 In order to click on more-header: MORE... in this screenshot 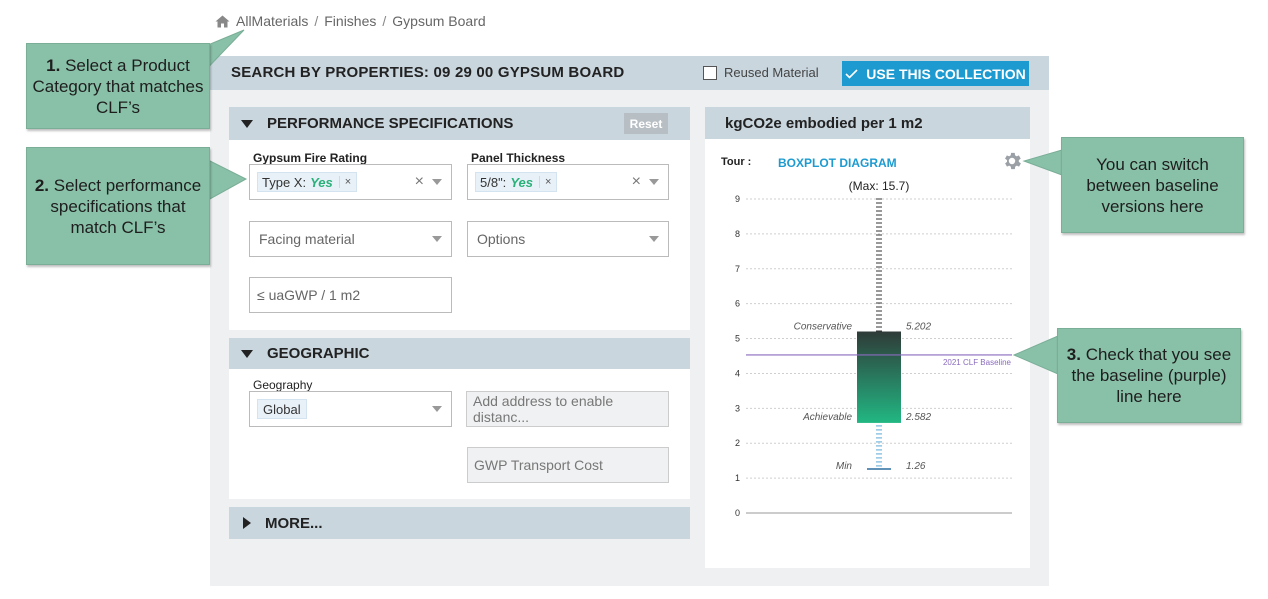, I will do `click(459, 523)`.